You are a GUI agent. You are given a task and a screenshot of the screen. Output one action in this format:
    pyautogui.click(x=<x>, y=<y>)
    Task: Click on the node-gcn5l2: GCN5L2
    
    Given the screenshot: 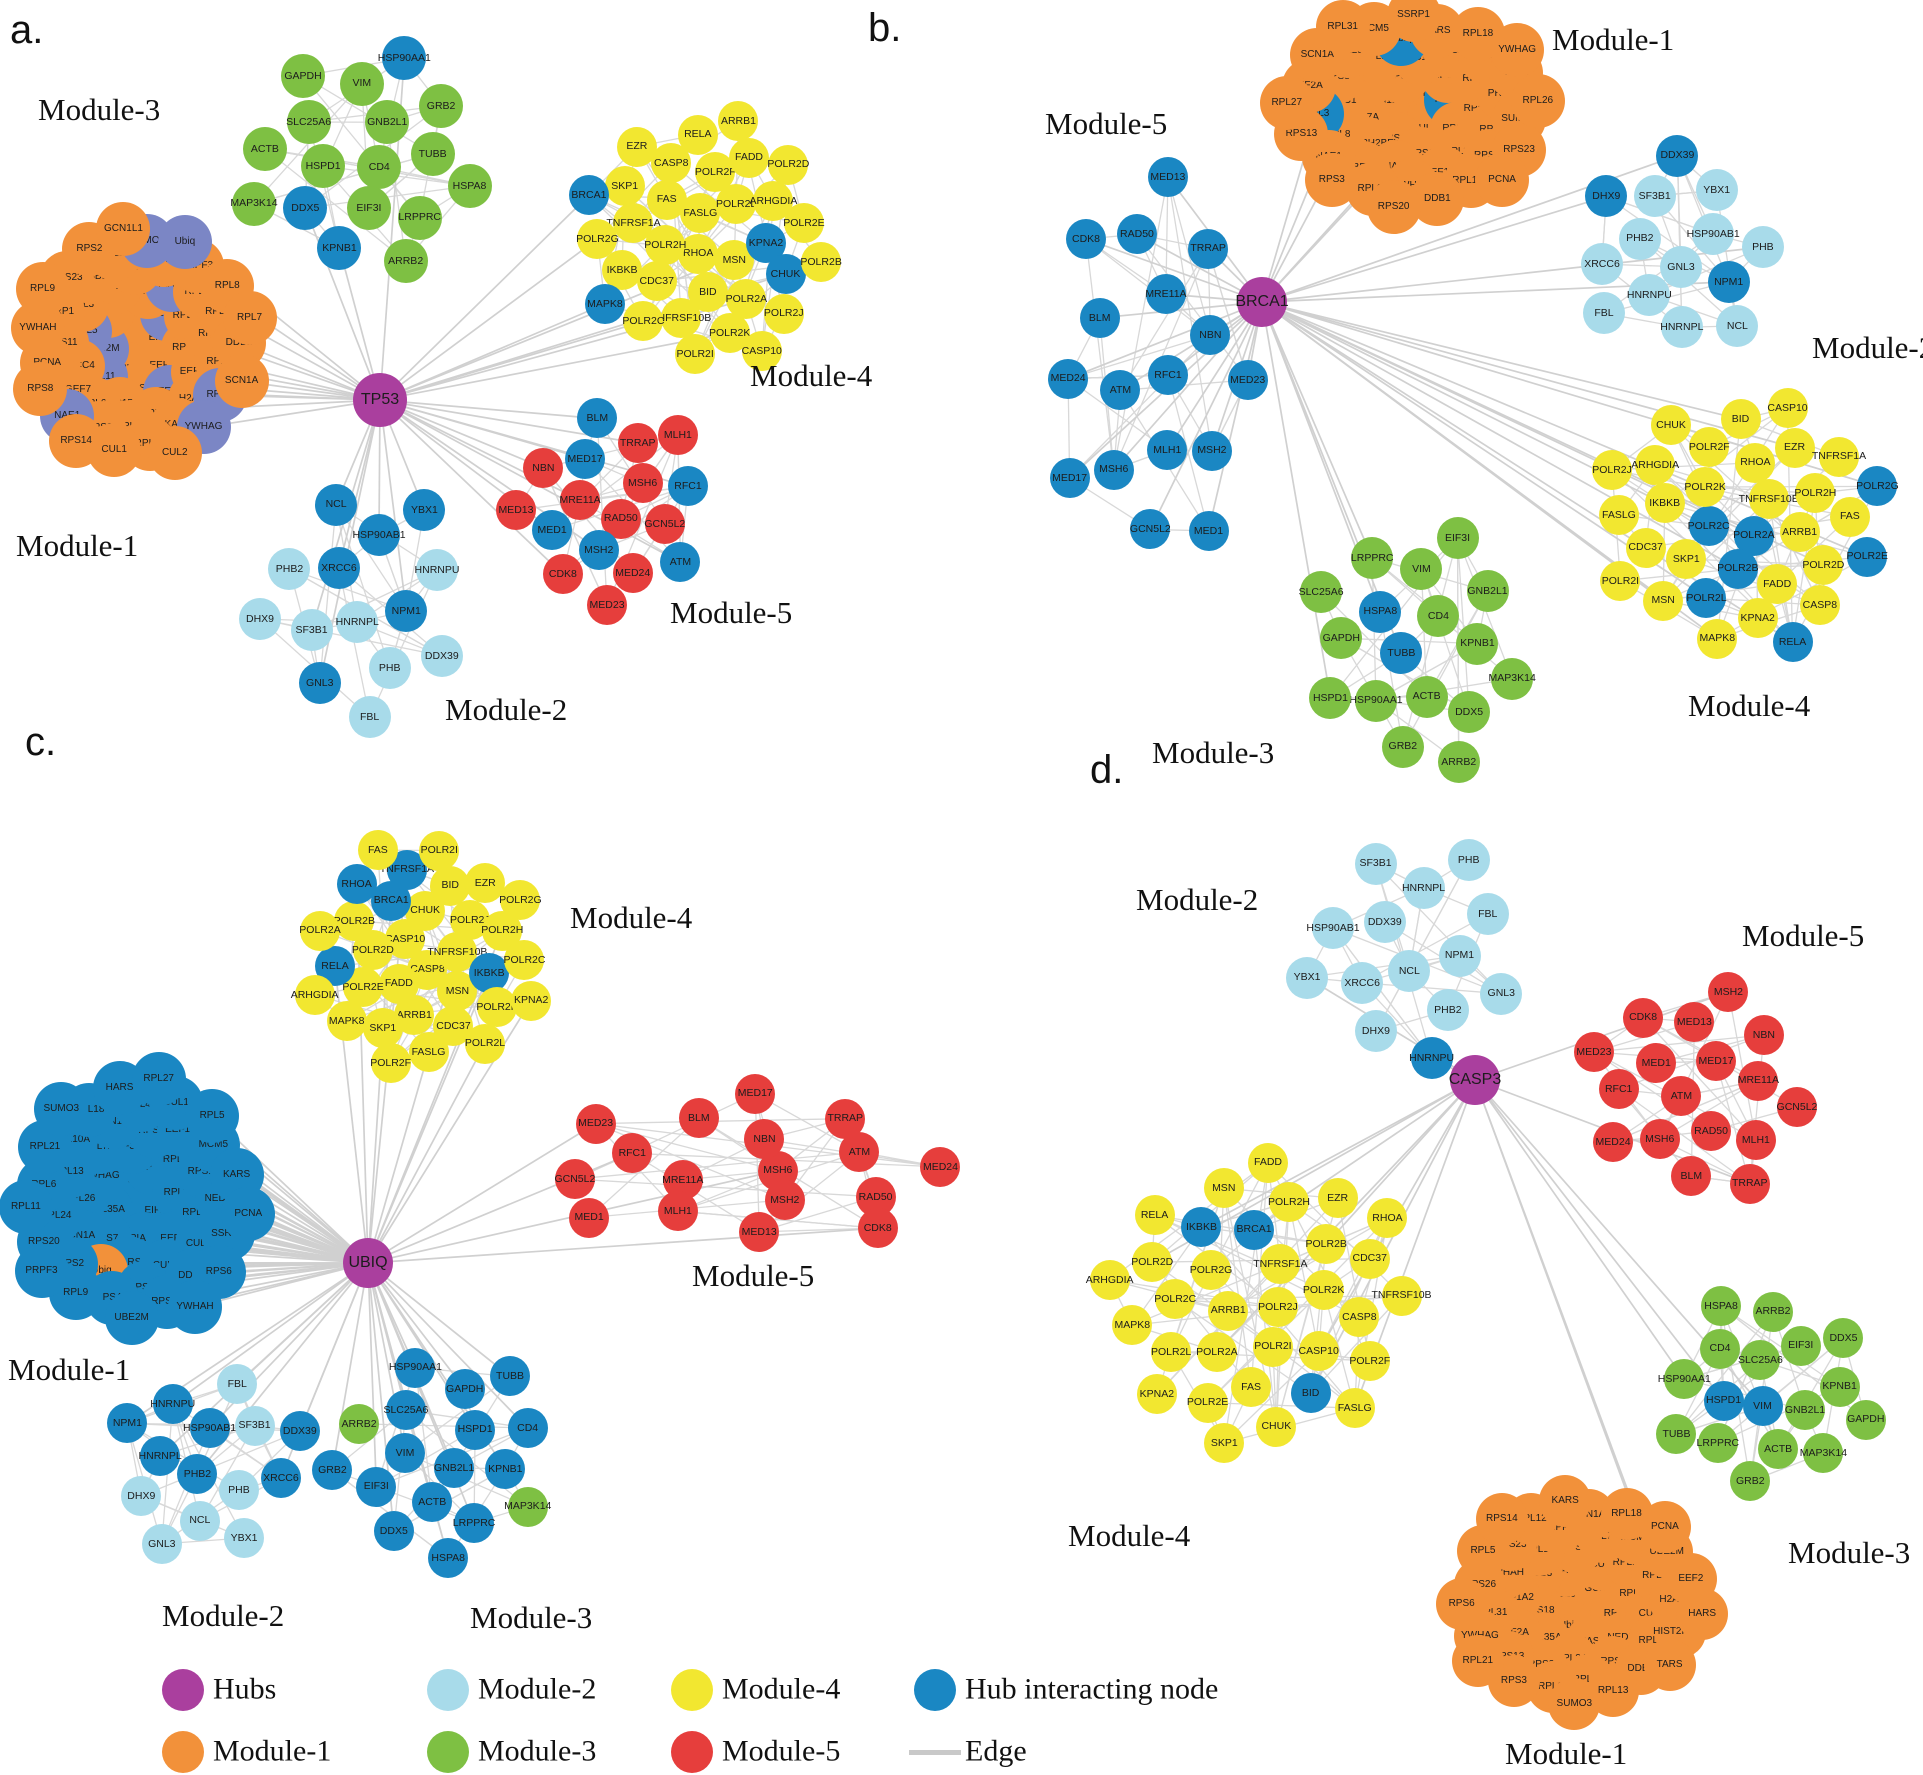 What is the action you would take?
    pyautogui.click(x=1150, y=529)
    